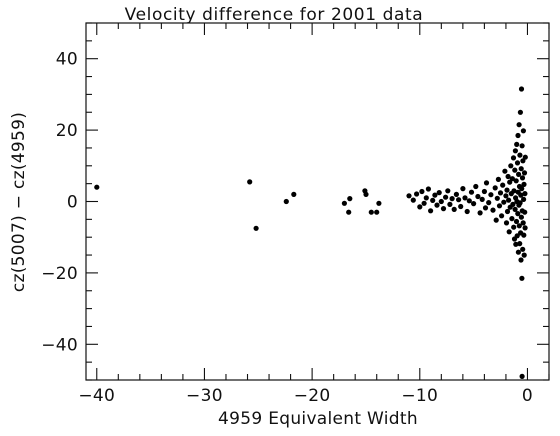 The image size is (560, 436). Describe the element at coordinates (204, 396) in the screenshot. I see `x-tick-label: −30` at that location.